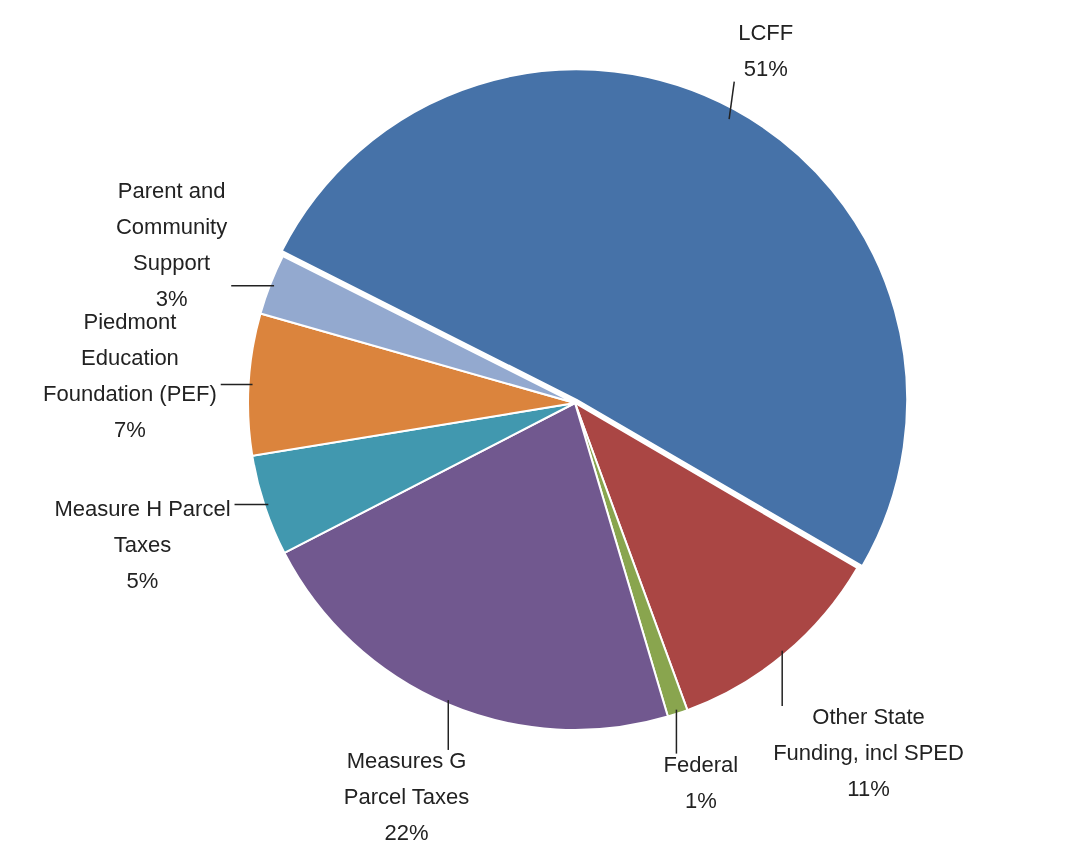 The image size is (1070, 866). I want to click on slice-label: Parent and Community Support, so click(171, 226).